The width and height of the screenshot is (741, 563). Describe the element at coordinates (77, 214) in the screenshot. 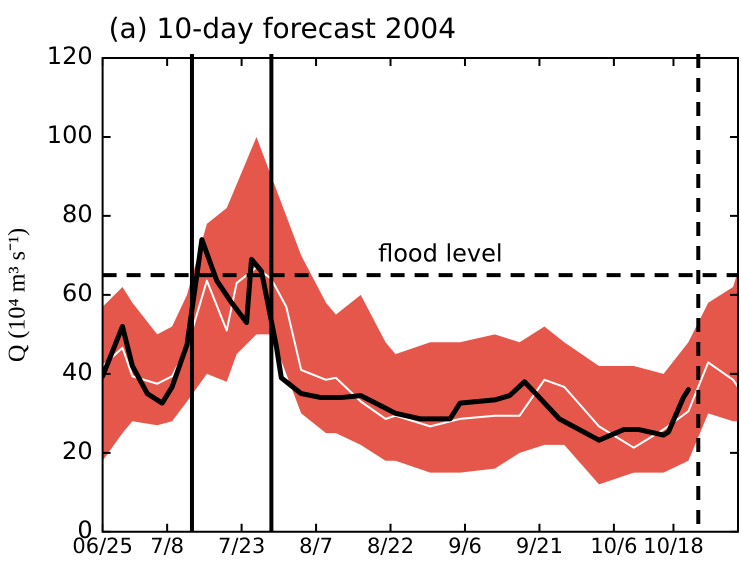

I see `y-tick-label: 80` at that location.